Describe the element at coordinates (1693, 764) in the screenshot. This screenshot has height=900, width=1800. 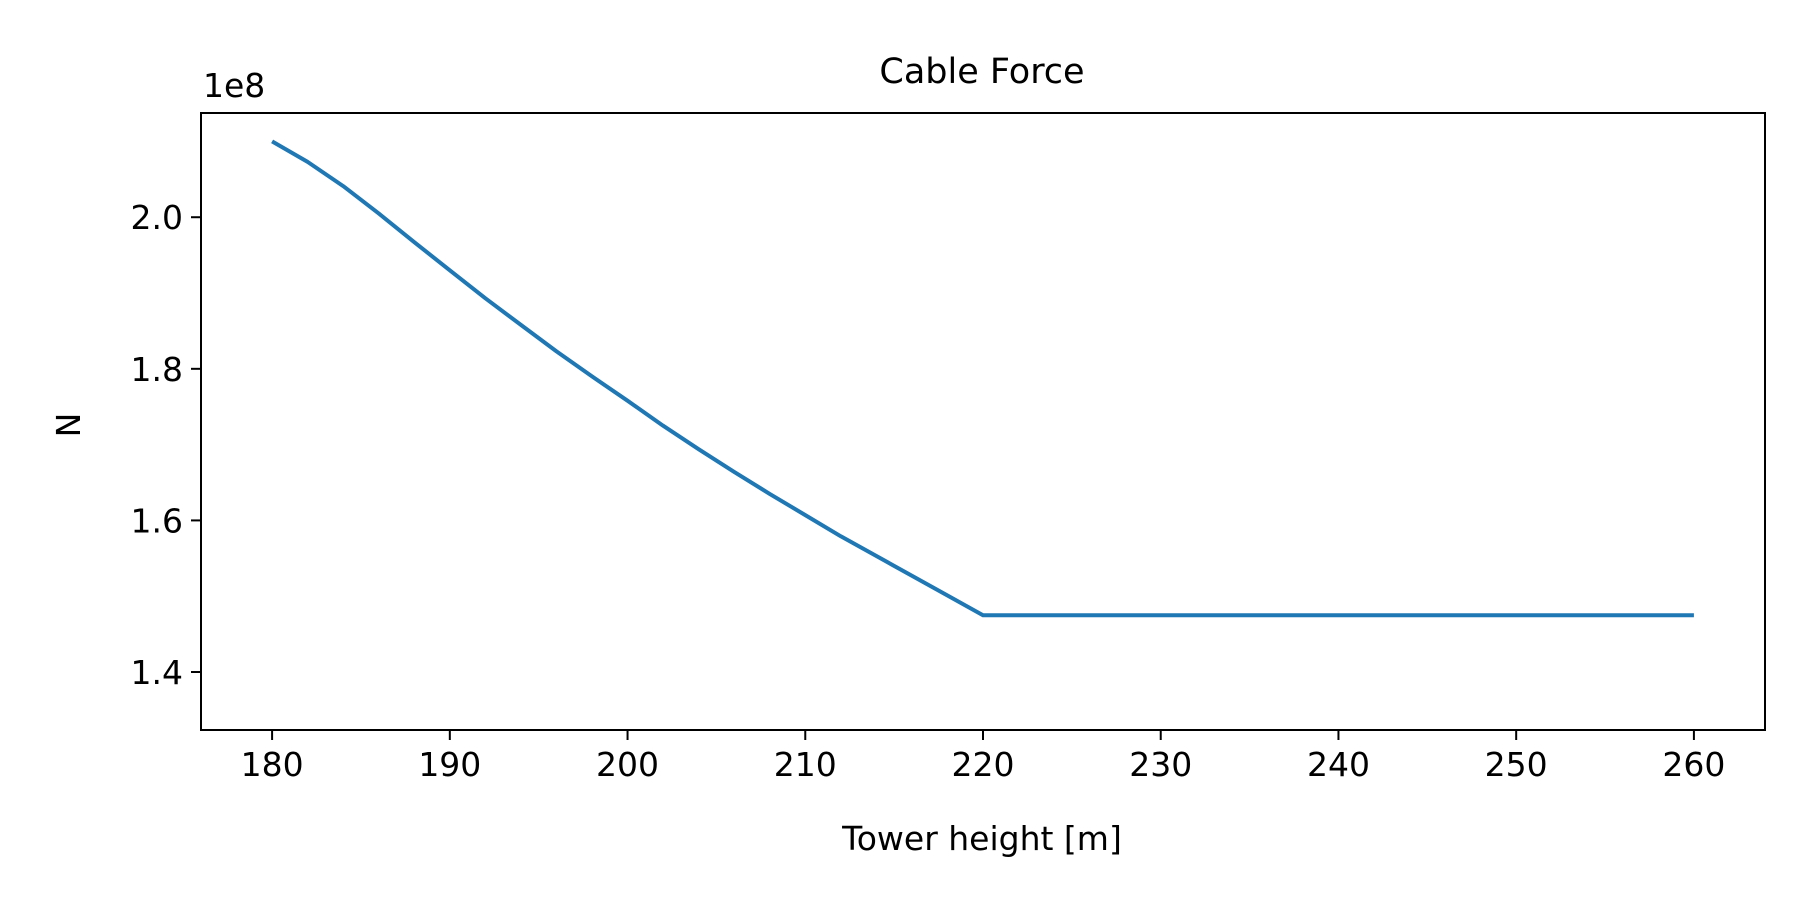
I see `x-tick-label: 260` at that location.